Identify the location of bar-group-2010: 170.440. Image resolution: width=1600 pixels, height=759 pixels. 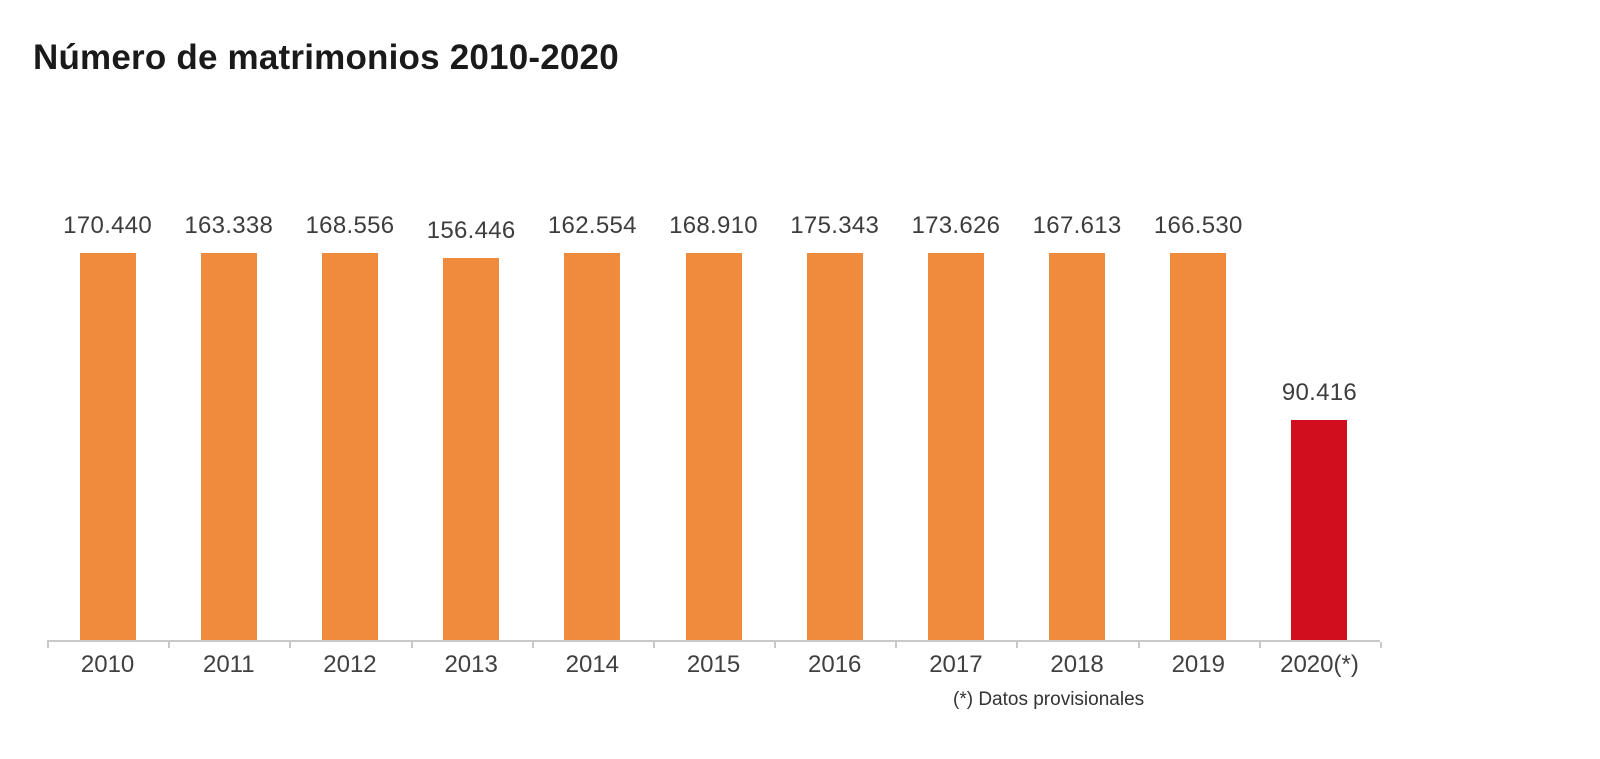
(107, 426).